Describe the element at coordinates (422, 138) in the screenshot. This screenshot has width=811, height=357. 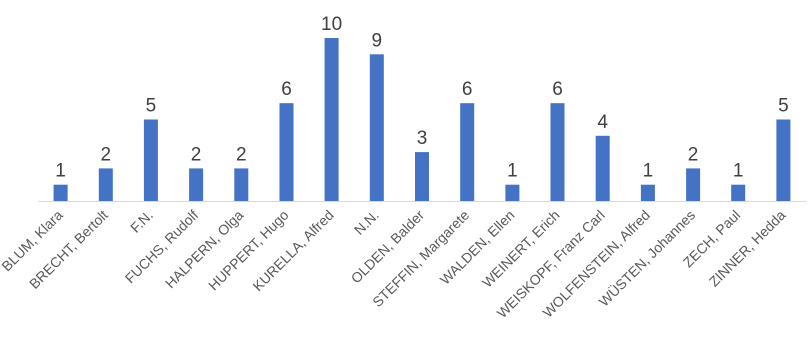
I see `data-label: 3` at that location.